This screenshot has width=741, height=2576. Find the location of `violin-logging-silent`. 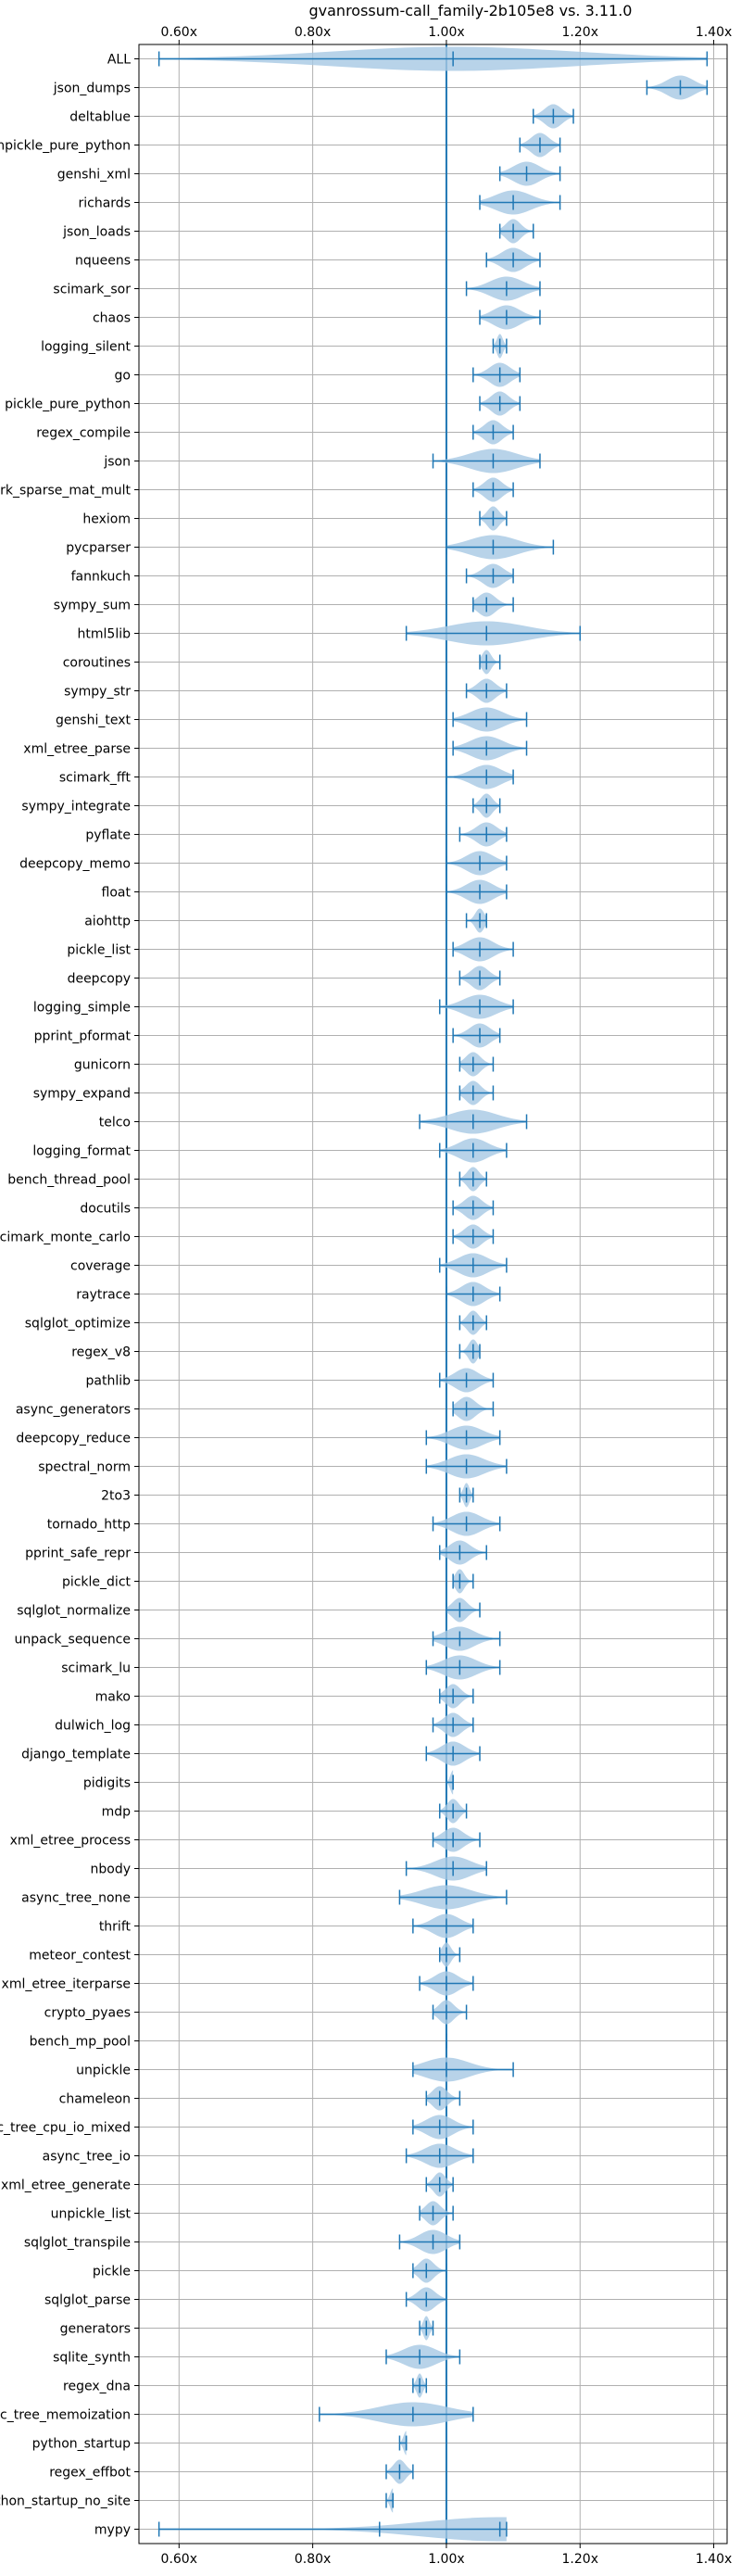

violin-logging-silent is located at coordinates (500, 346).